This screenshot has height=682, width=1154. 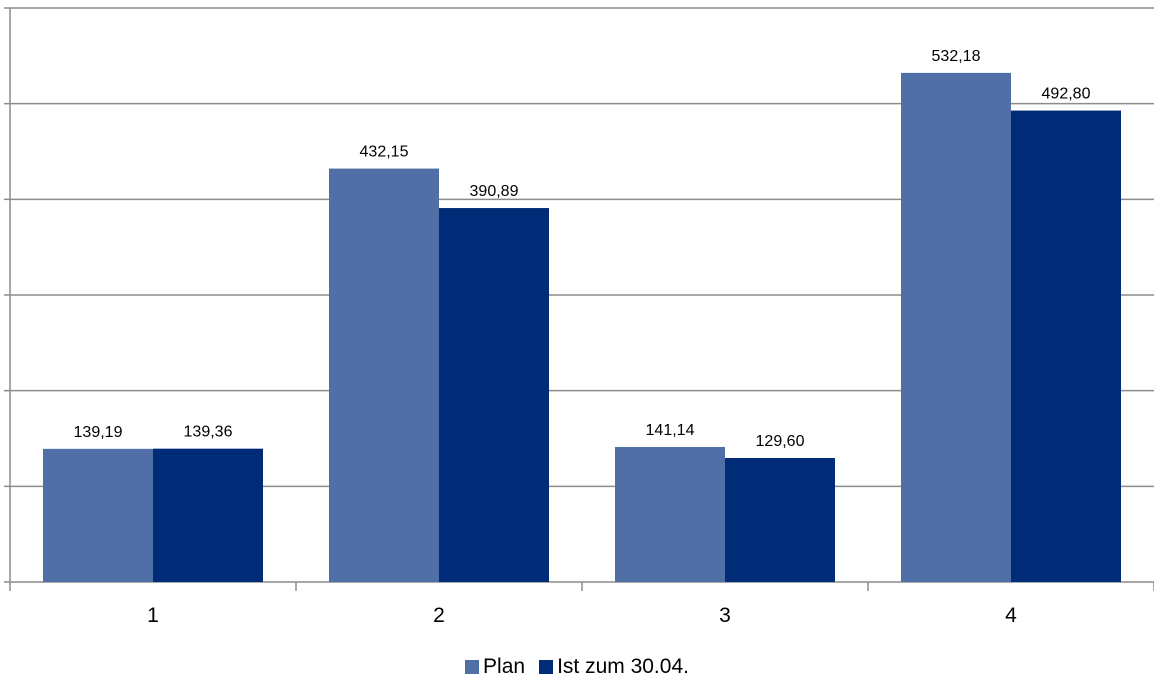 I want to click on x-tick-label: 3, so click(x=725, y=615).